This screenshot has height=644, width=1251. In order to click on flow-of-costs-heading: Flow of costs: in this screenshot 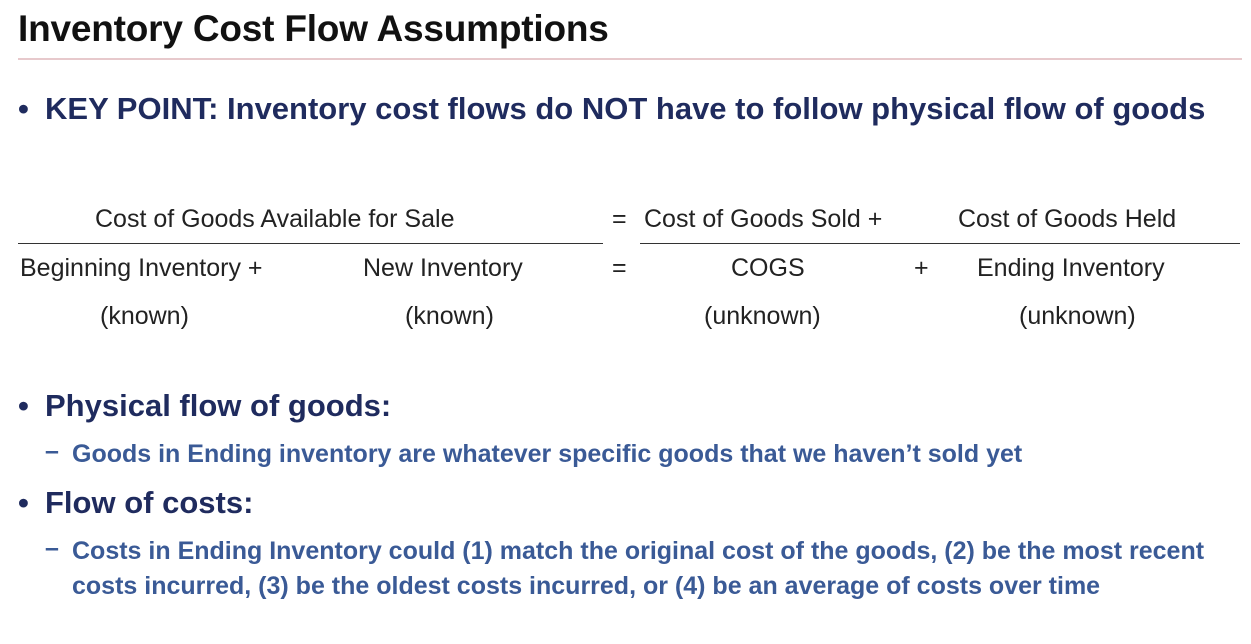, I will do `click(149, 502)`.